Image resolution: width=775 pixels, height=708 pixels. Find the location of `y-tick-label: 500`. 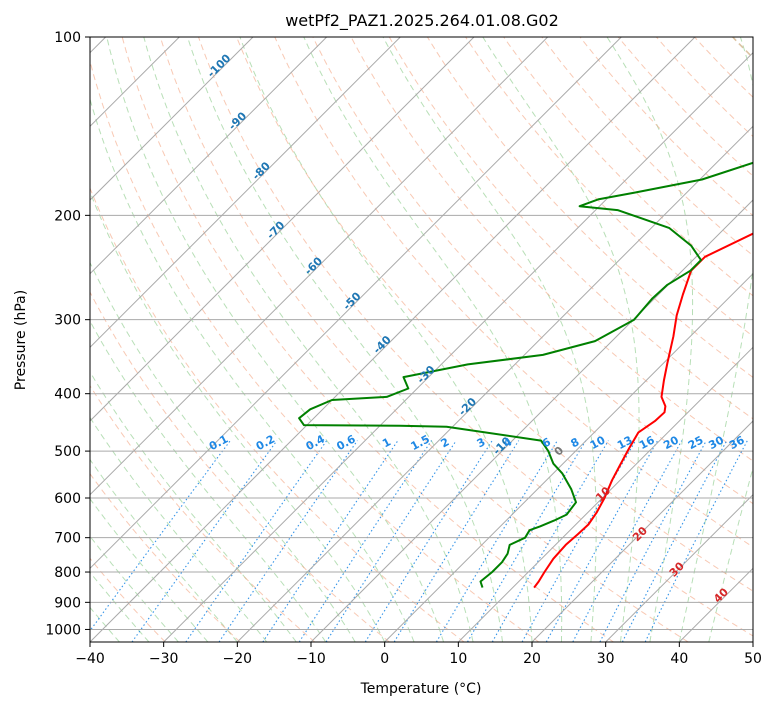

y-tick-label: 500 is located at coordinates (67, 452).